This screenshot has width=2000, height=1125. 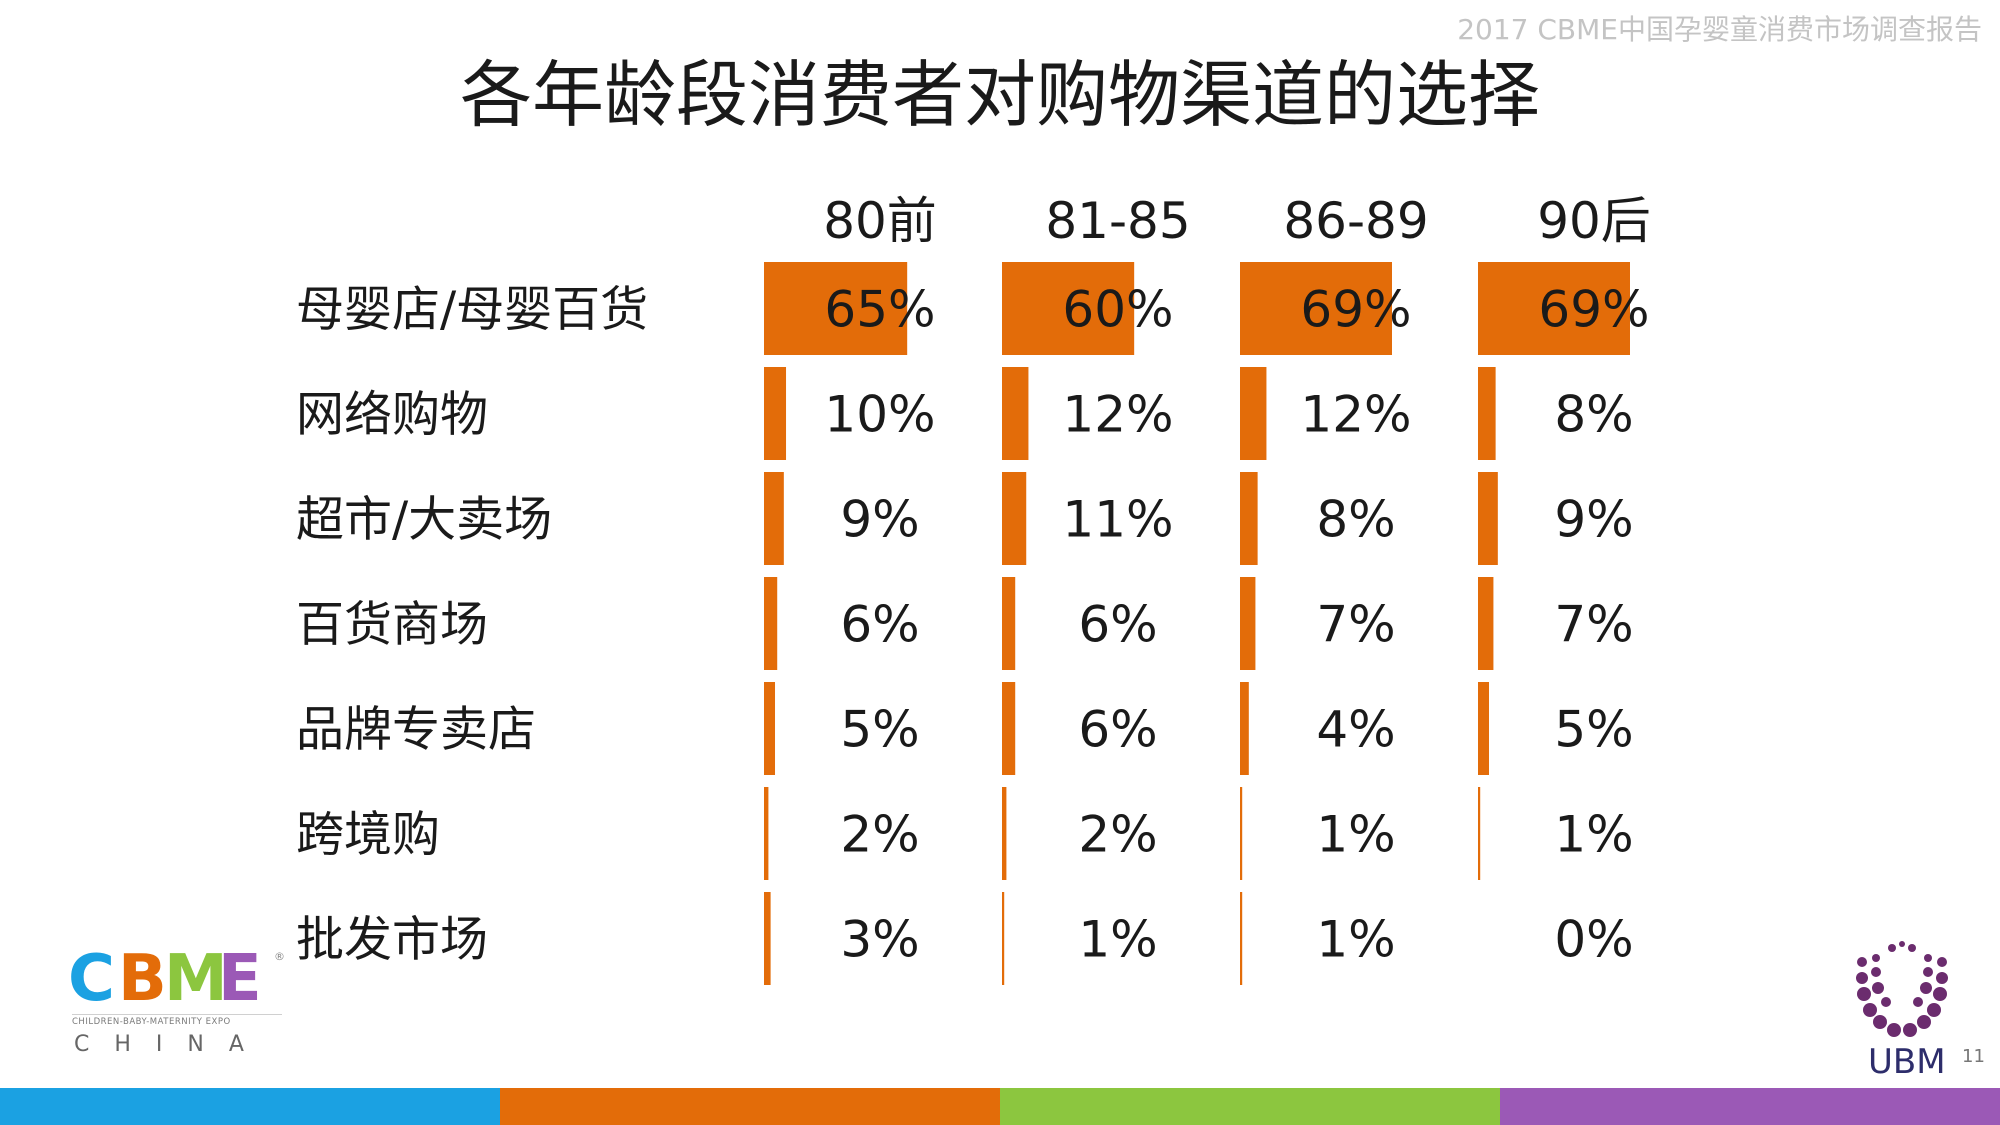 What do you see at coordinates (1973, 1056) in the screenshot?
I see `page-number: 11` at bounding box center [1973, 1056].